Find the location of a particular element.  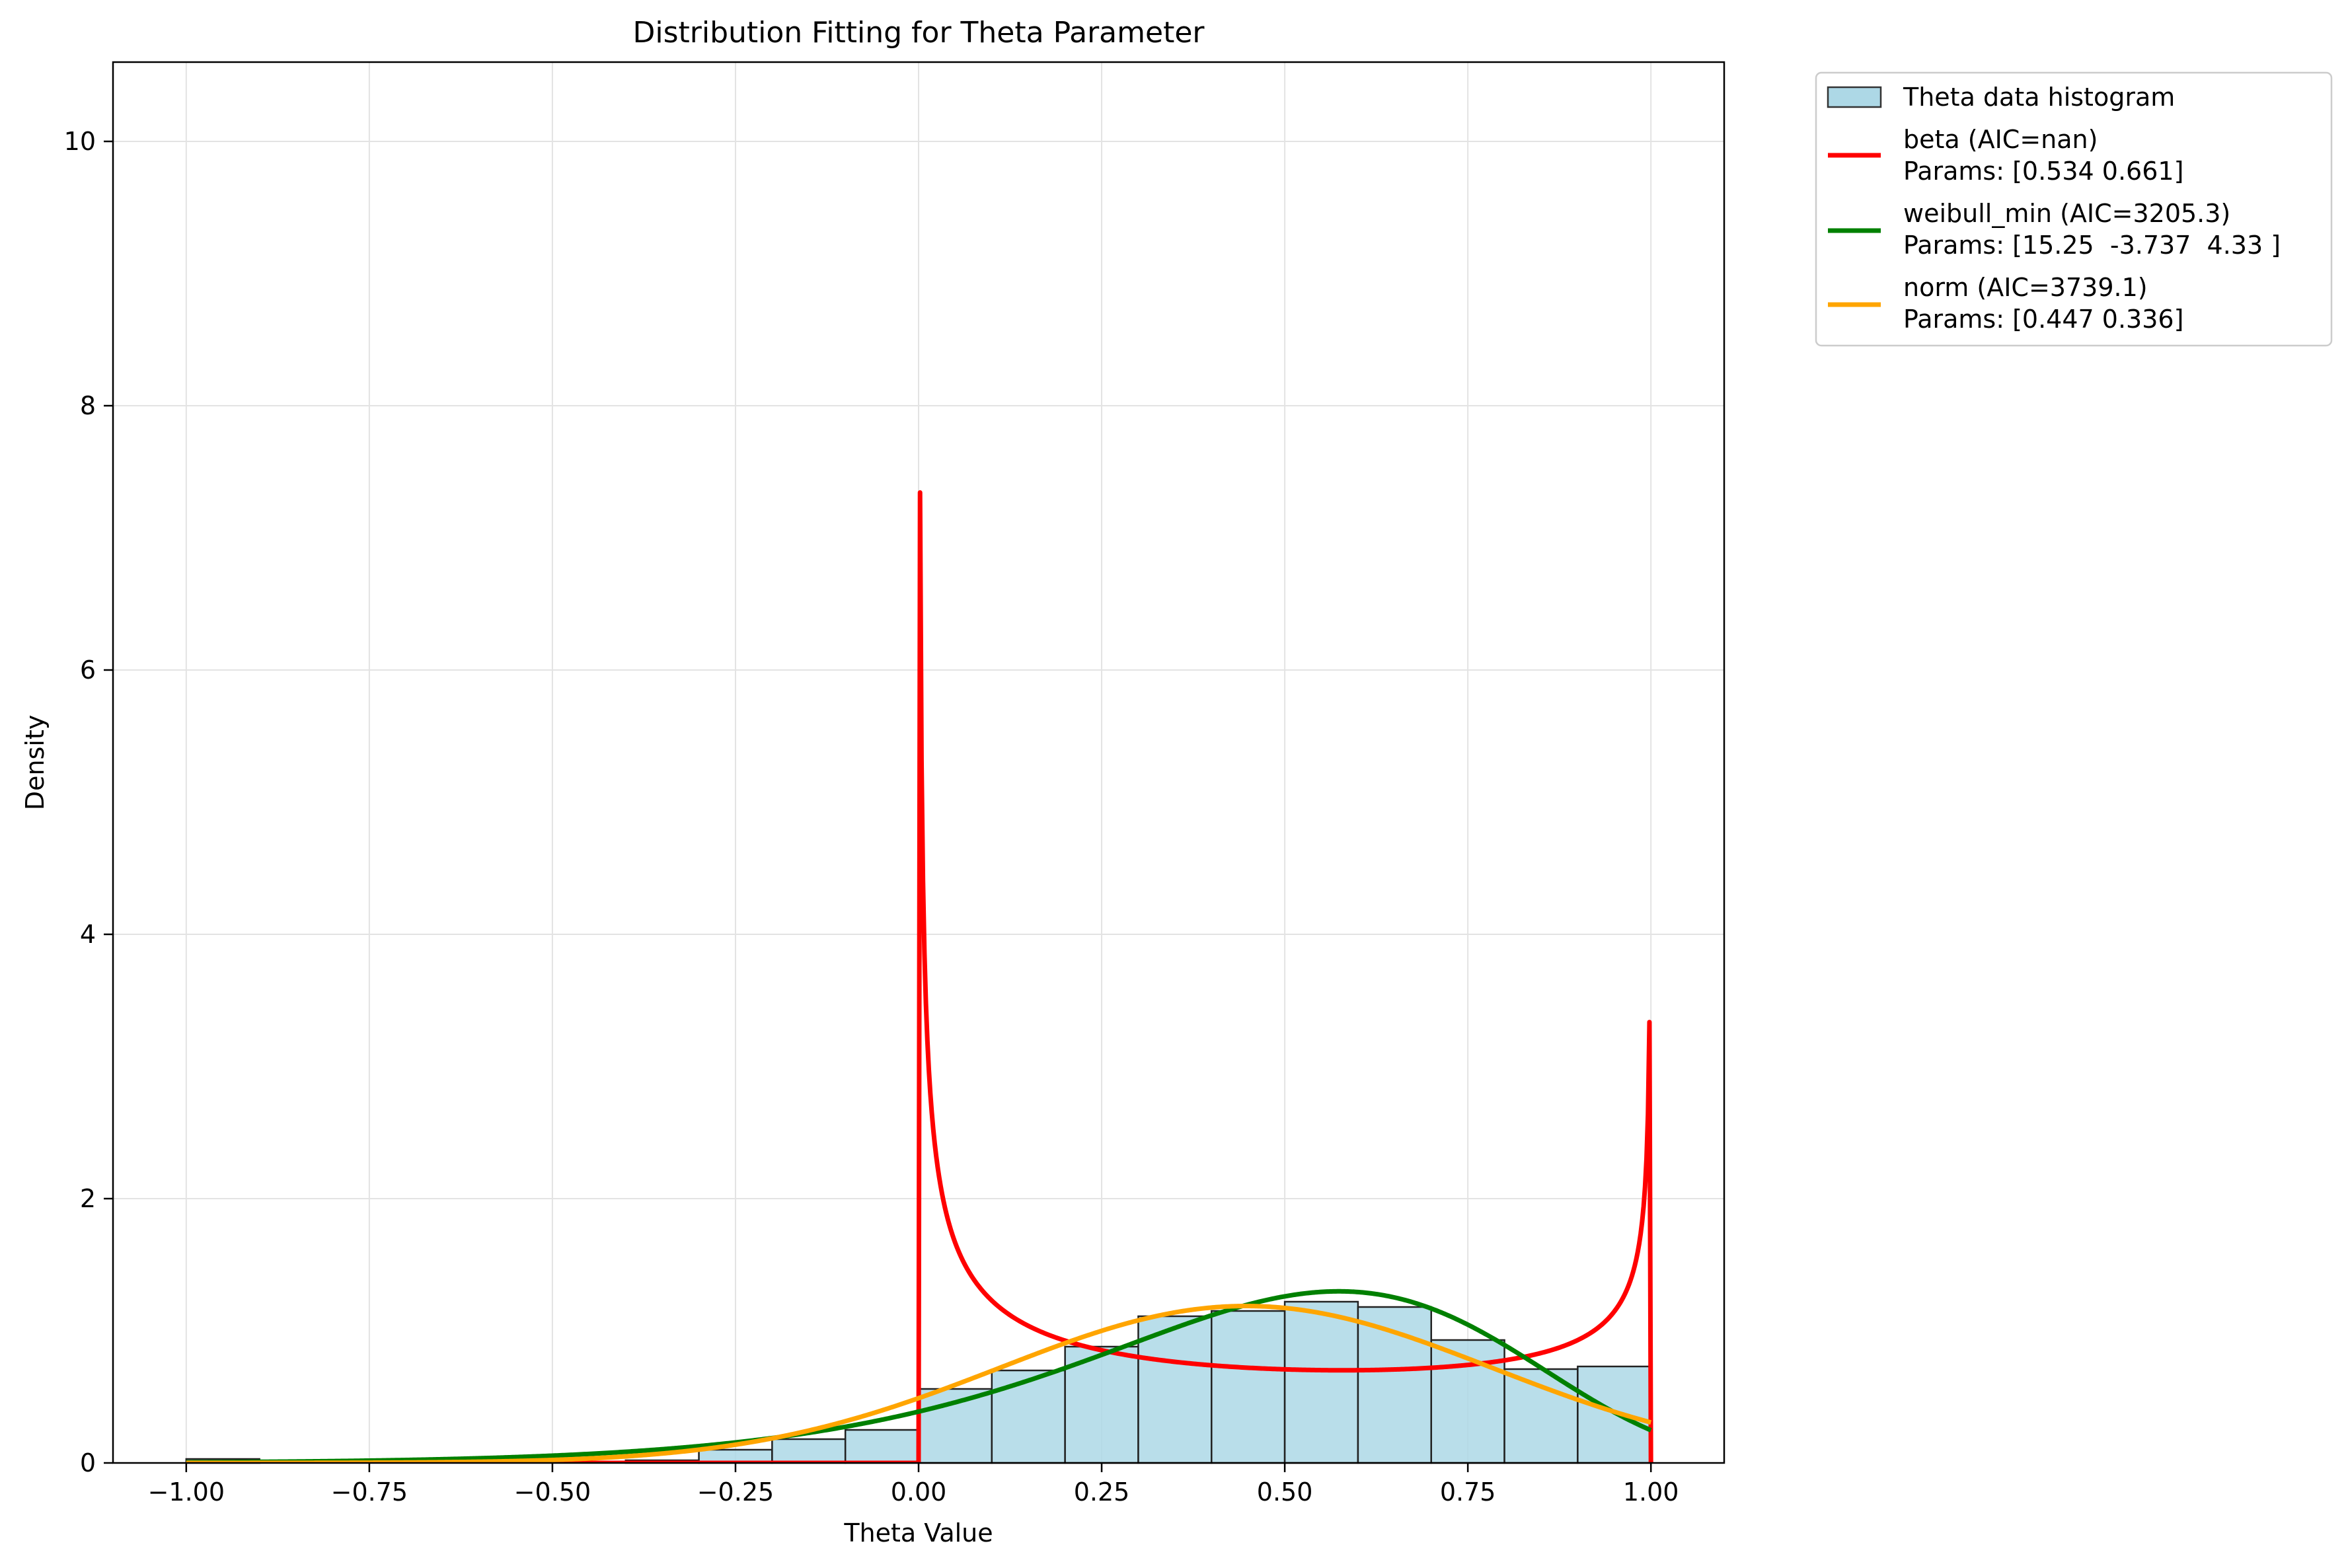

y-tick-label-1: 2 is located at coordinates (88, 1198).